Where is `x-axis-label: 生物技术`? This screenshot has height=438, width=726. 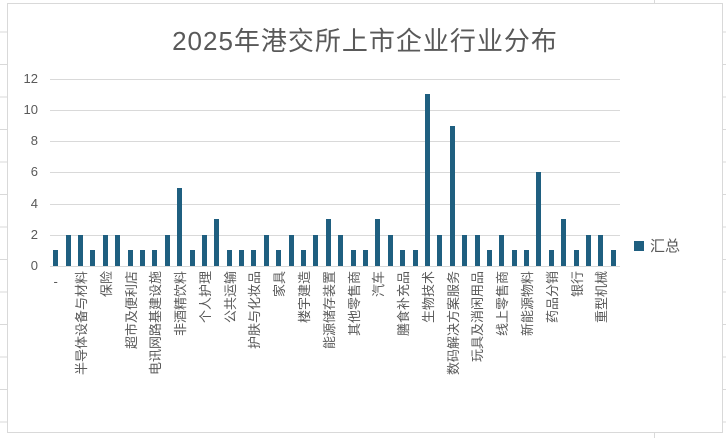 x-axis-label: 生物技术 is located at coordinates (428, 297).